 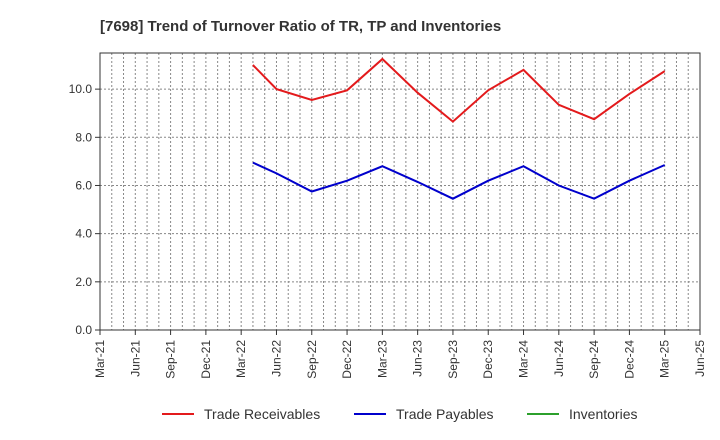 What do you see at coordinates (559, 358) in the screenshot?
I see `x-tick-label: Jun-24` at bounding box center [559, 358].